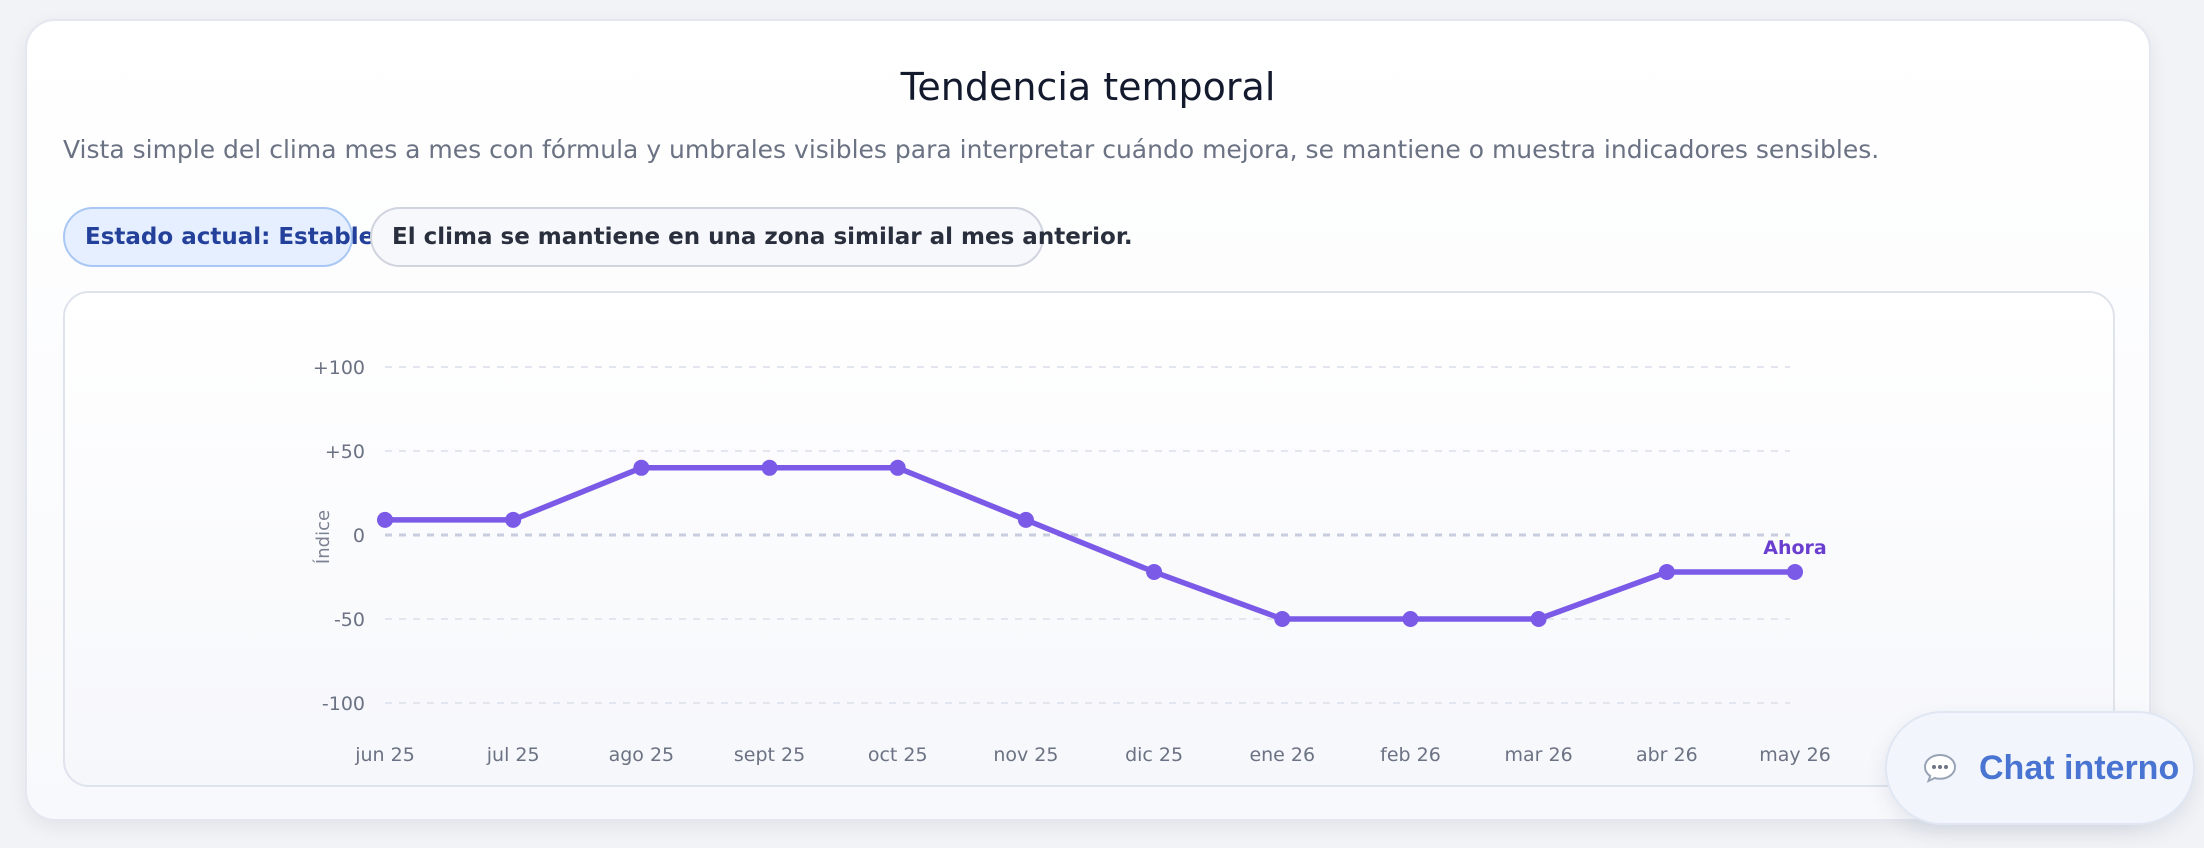  What do you see at coordinates (345, 452) in the screenshot?
I see `y-tick-label: +50` at bounding box center [345, 452].